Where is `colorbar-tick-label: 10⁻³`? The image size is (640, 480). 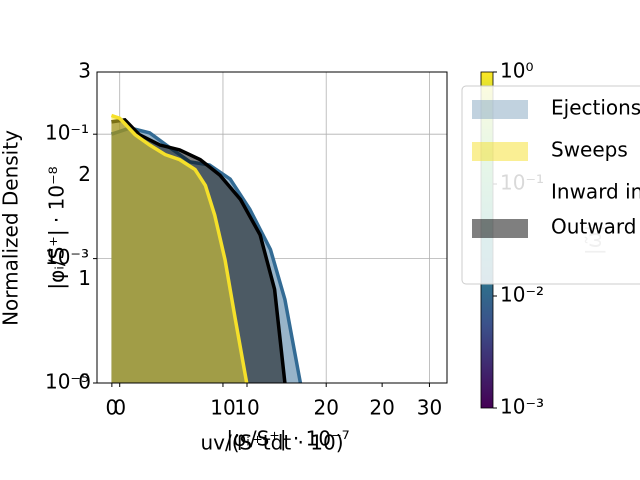 colorbar-tick-label: 10⁻³ is located at coordinates (522, 407).